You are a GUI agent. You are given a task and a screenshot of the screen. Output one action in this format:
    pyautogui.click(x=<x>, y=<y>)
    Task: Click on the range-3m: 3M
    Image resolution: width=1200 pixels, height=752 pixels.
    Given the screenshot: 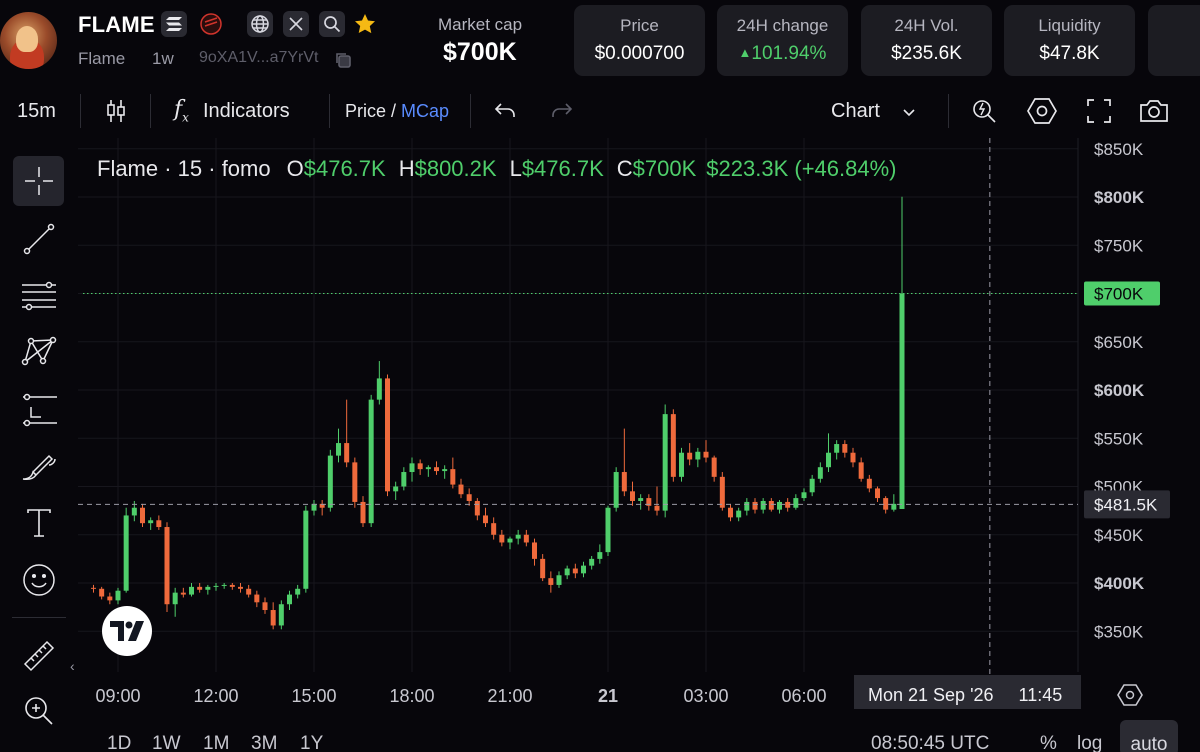 What is the action you would take?
    pyautogui.click(x=264, y=742)
    